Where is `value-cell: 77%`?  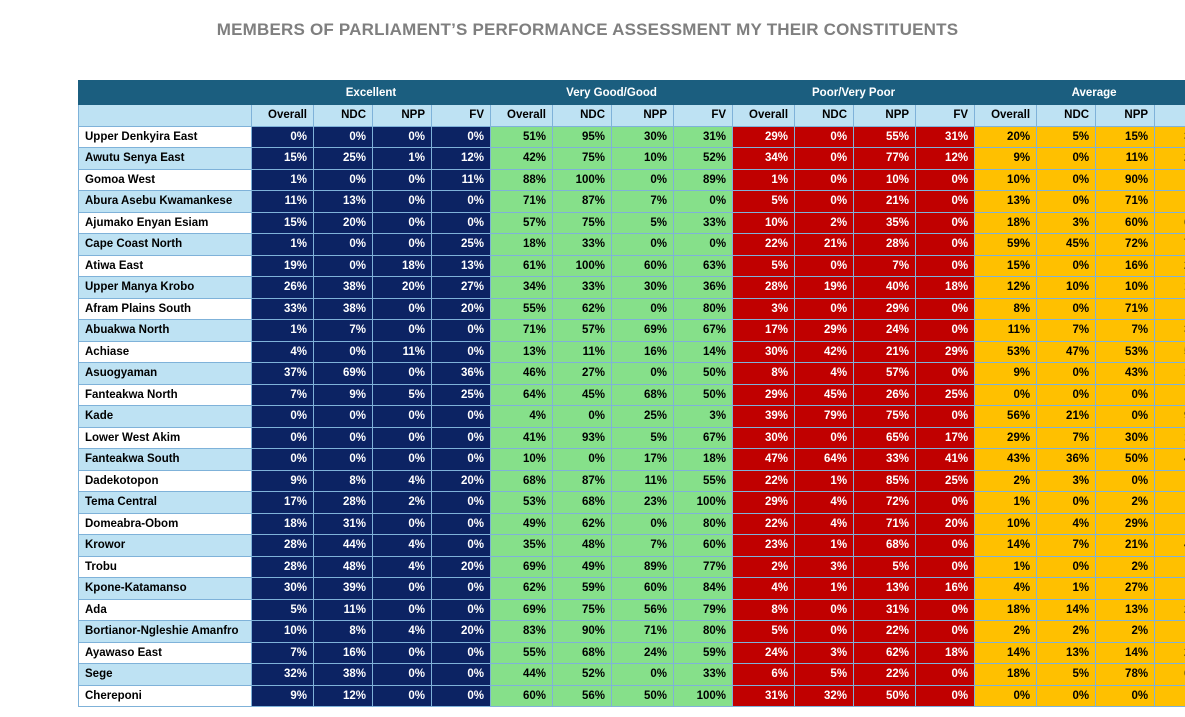 value-cell: 77% is located at coordinates (703, 566).